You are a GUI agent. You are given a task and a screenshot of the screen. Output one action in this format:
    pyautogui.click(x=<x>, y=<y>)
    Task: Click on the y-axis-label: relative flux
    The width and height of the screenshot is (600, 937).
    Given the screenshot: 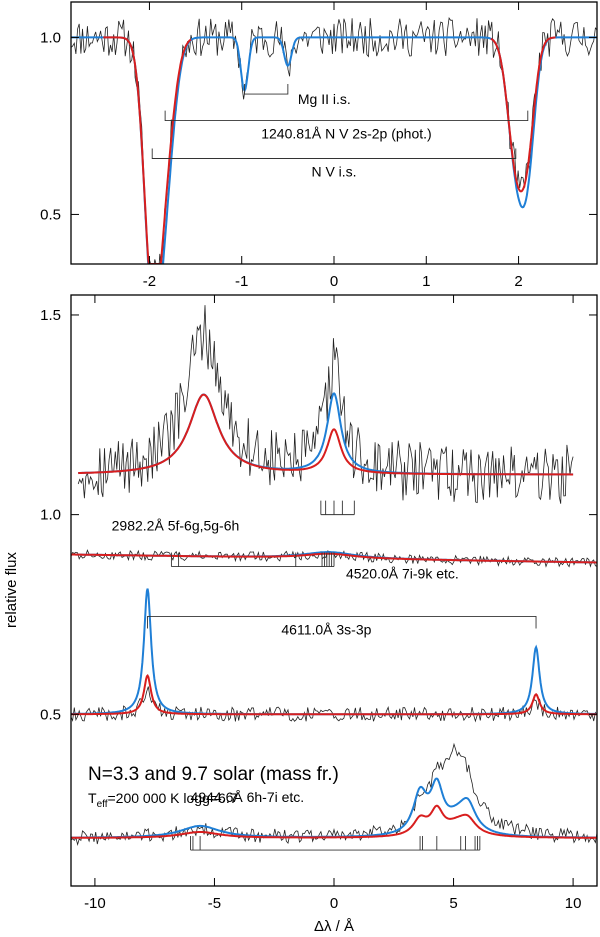 What is the action you would take?
    pyautogui.click(x=11, y=590)
    